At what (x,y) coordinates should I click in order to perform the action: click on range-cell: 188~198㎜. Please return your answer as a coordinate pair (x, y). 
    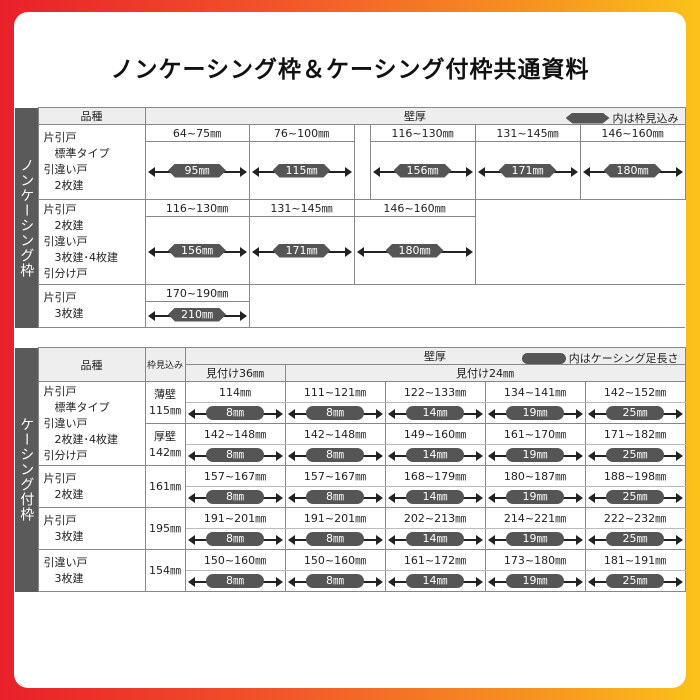
    Looking at the image, I should click on (635, 476).